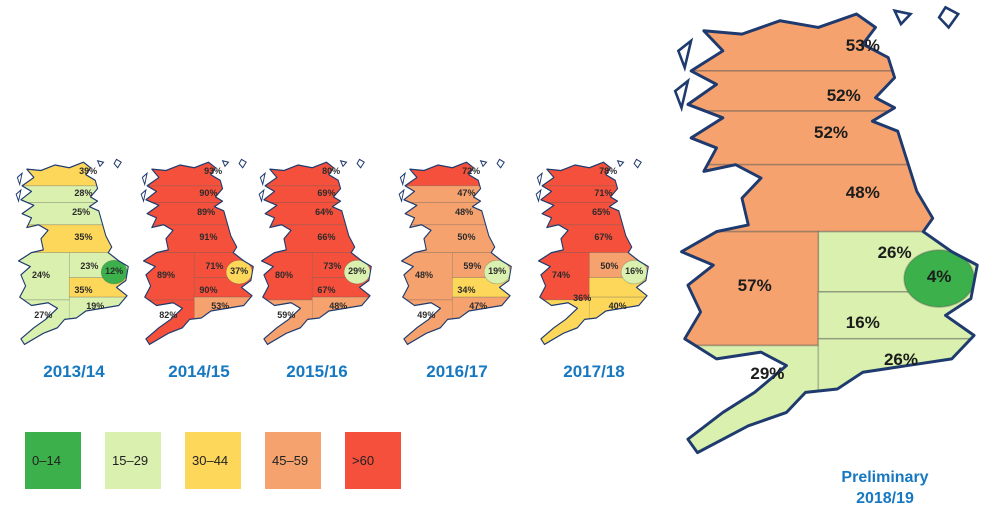 The width and height of the screenshot is (1000, 528). I want to click on legend-label: 30–44, so click(210, 460).